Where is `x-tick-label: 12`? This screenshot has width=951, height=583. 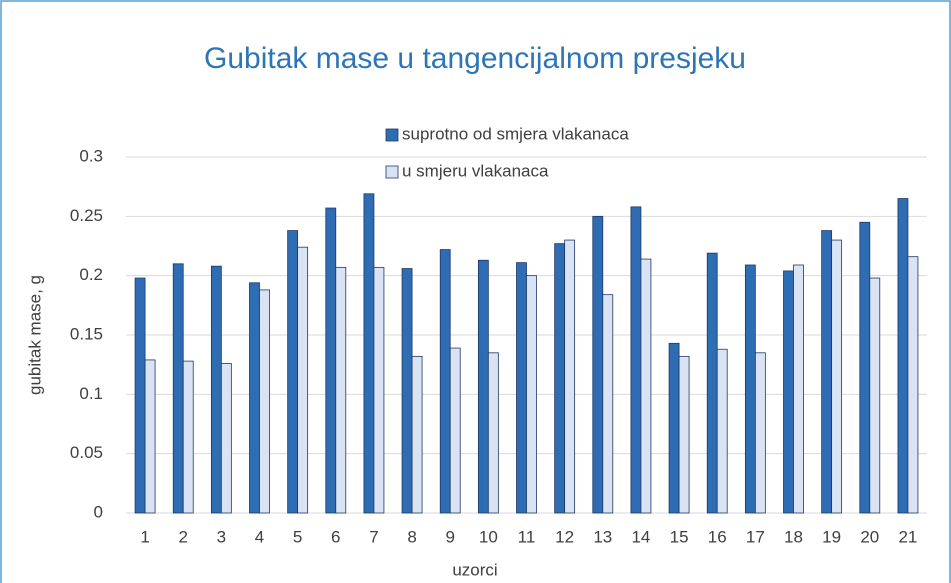
x-tick-label: 12 is located at coordinates (564, 536).